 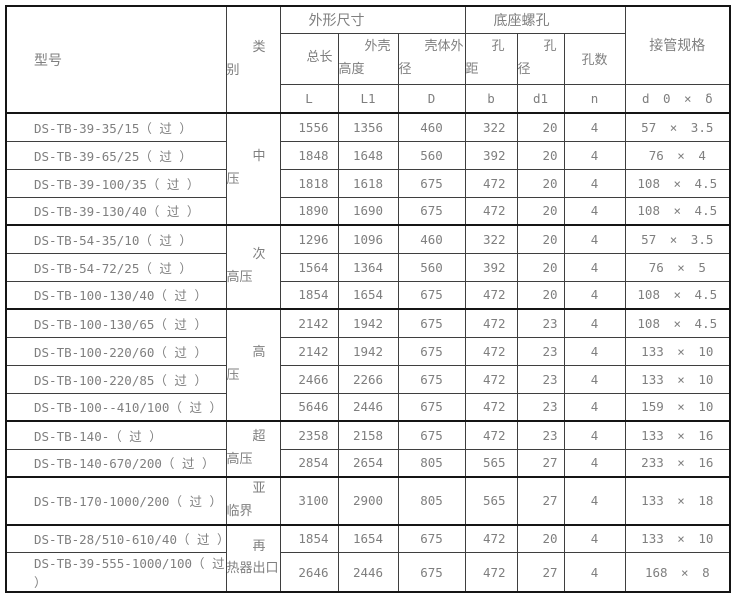 I want to click on header-row-names: 总长 外壳 高度 壳体外 径 孔 距 孔 径 孔数, so click(x=368, y=58).